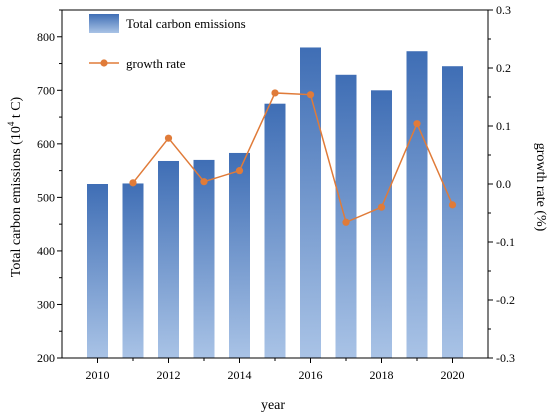 The height and width of the screenshot is (418, 550). Describe the element at coordinates (417, 124) in the screenshot. I see `growth-point-2019` at that location.